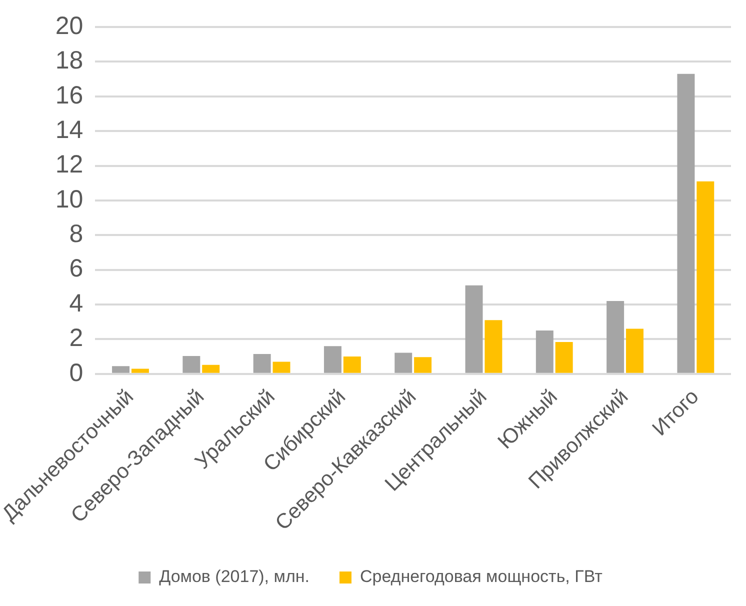 This screenshot has height=606, width=746. I want to click on y-tick-label: 6, so click(76, 268).